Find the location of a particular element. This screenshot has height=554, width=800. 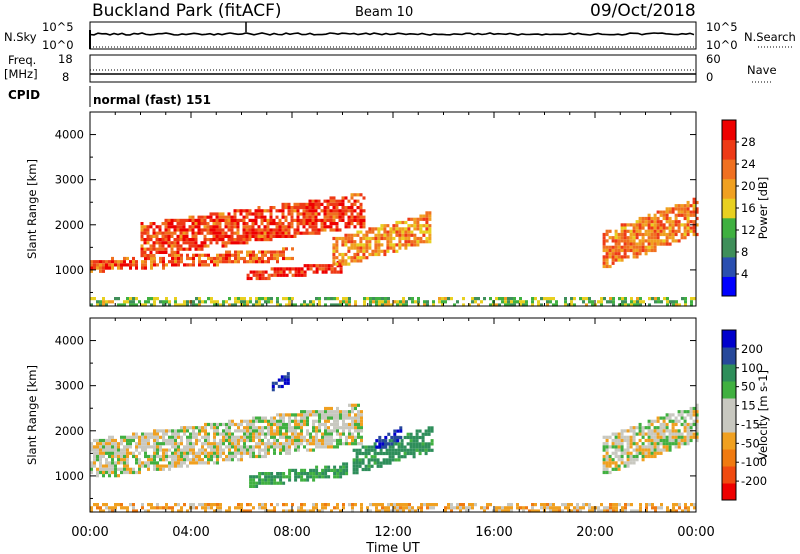

nave-tick-high: 60 is located at coordinates (713, 59).